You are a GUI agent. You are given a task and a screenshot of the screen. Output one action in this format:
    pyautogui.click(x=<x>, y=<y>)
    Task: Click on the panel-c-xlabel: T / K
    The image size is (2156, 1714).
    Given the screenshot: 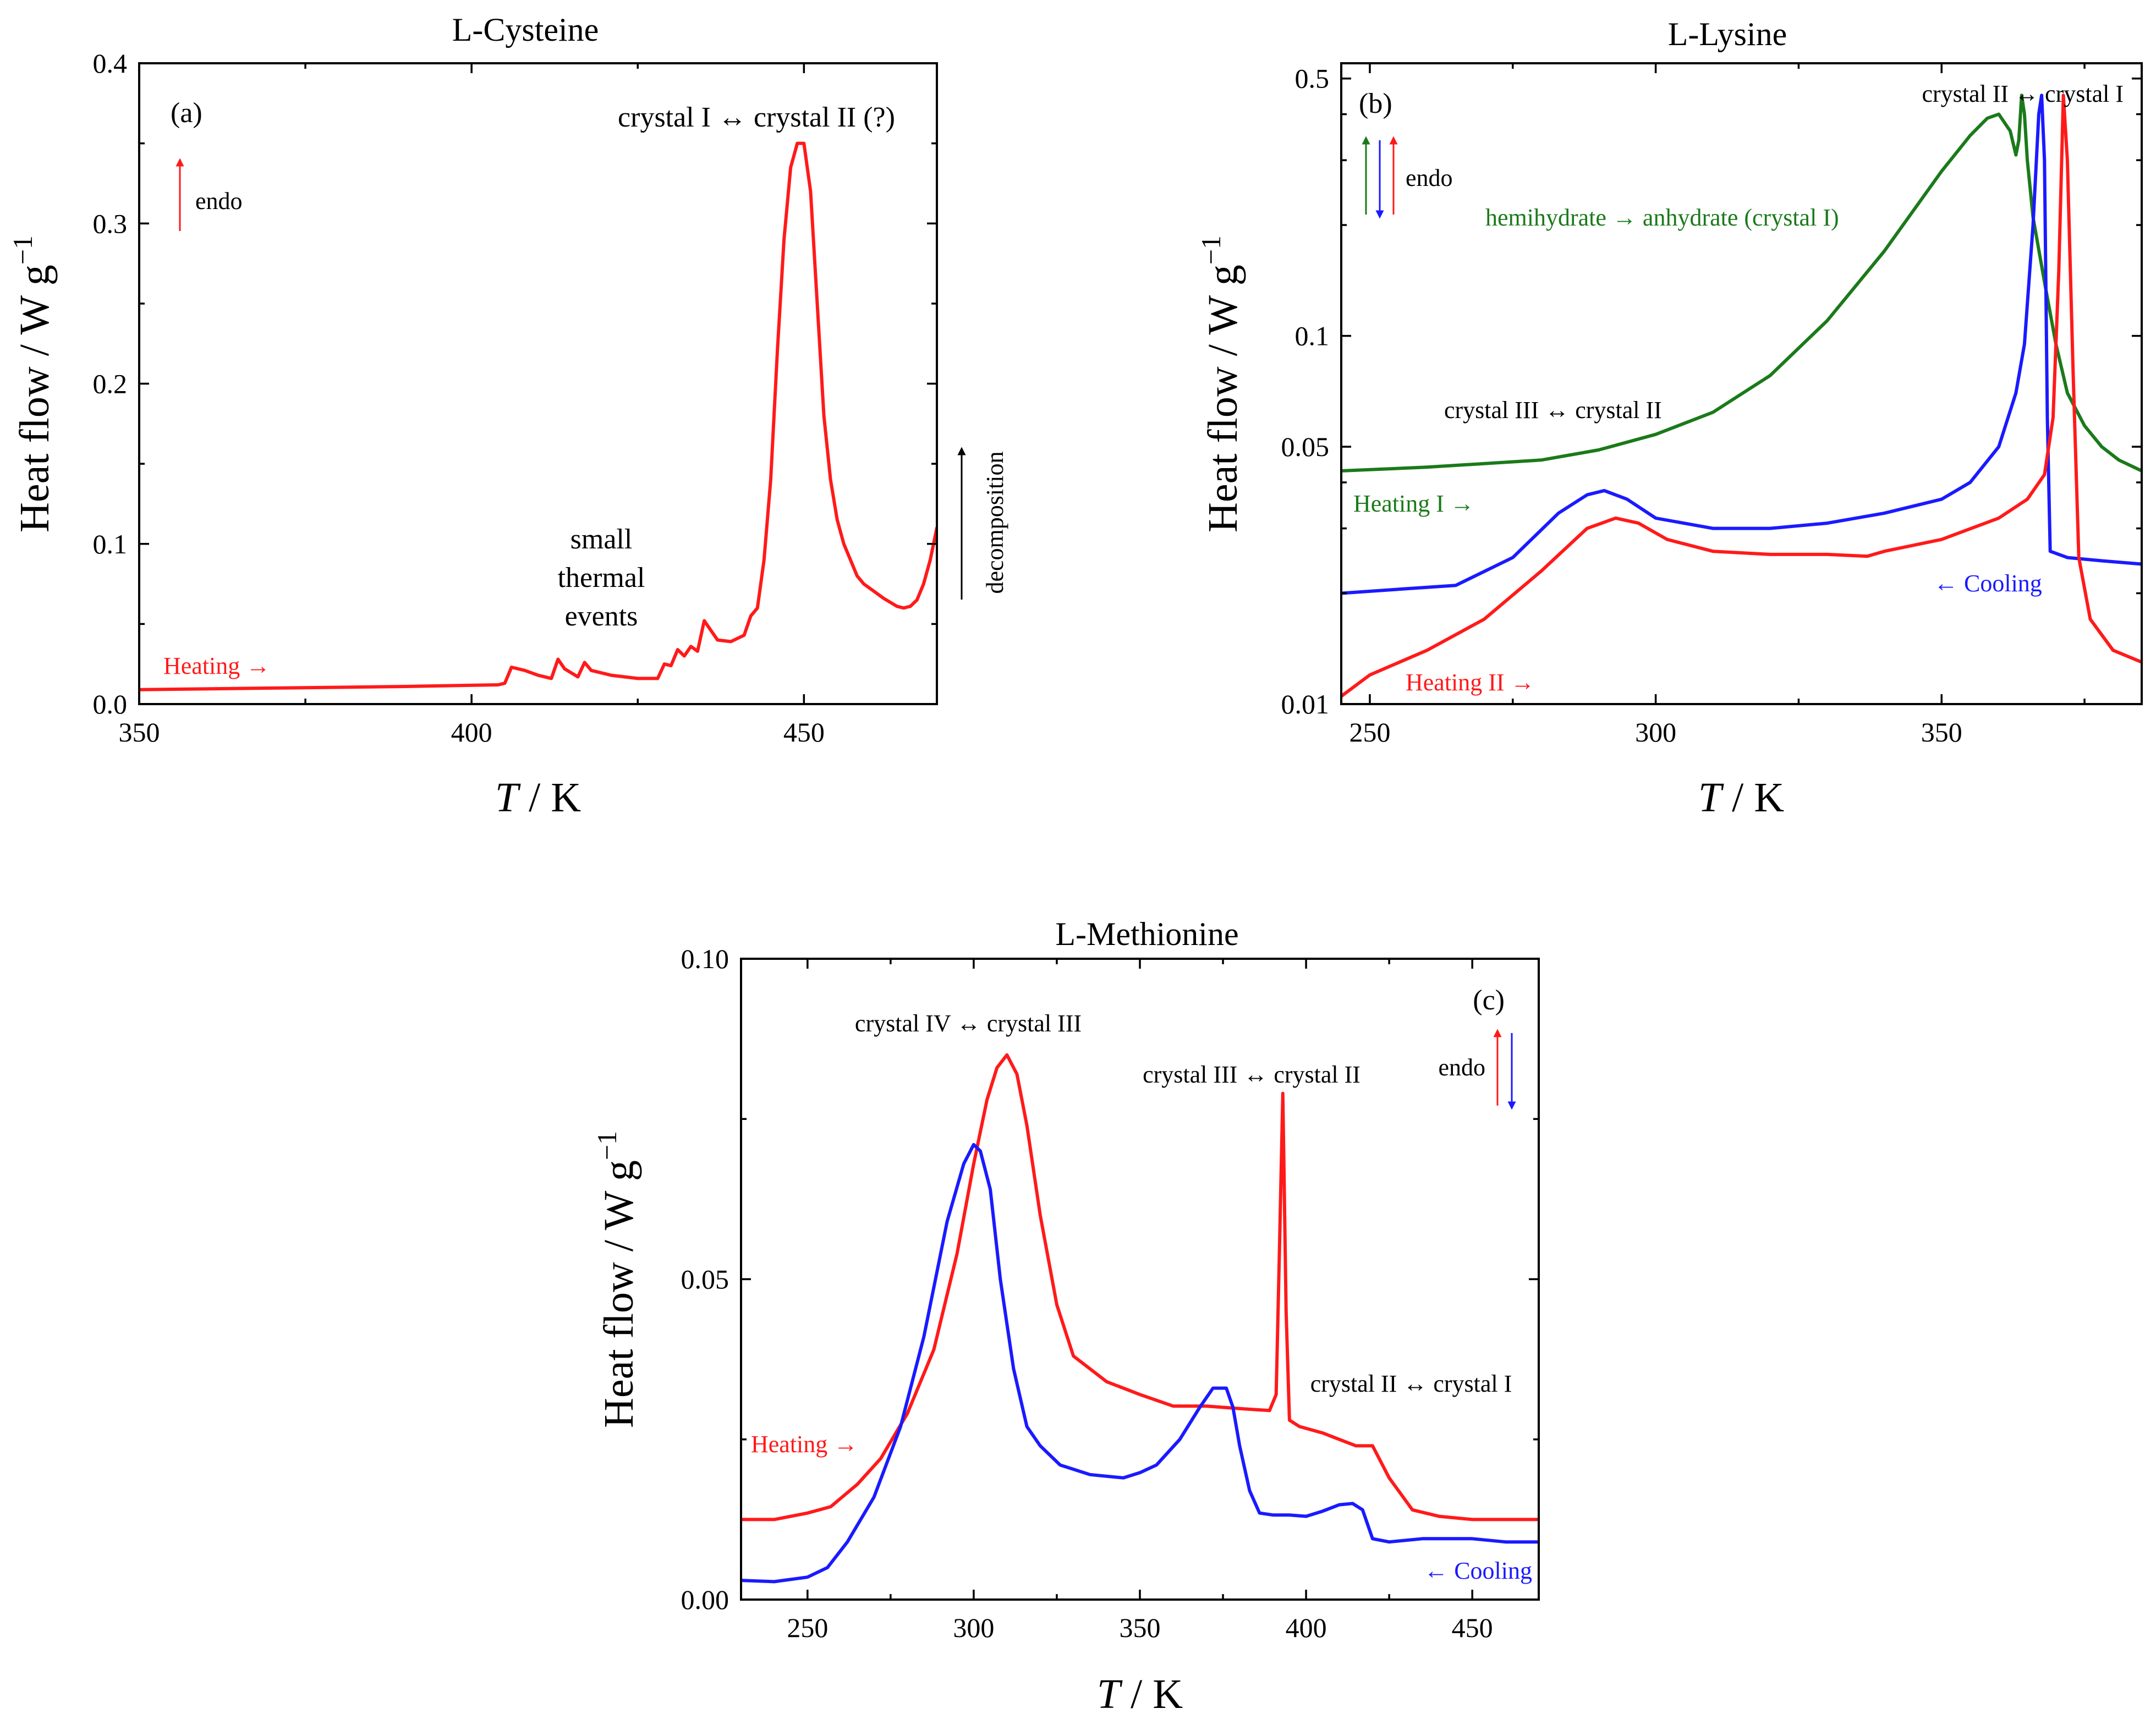 What is the action you would take?
    pyautogui.click(x=1140, y=1692)
    